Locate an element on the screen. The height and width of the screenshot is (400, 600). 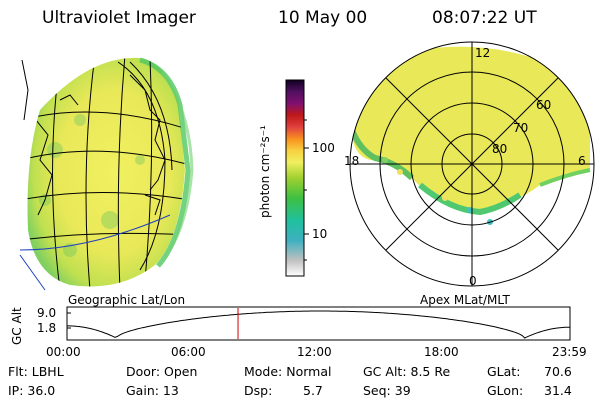
color-bar is located at coordinates (297, 178).